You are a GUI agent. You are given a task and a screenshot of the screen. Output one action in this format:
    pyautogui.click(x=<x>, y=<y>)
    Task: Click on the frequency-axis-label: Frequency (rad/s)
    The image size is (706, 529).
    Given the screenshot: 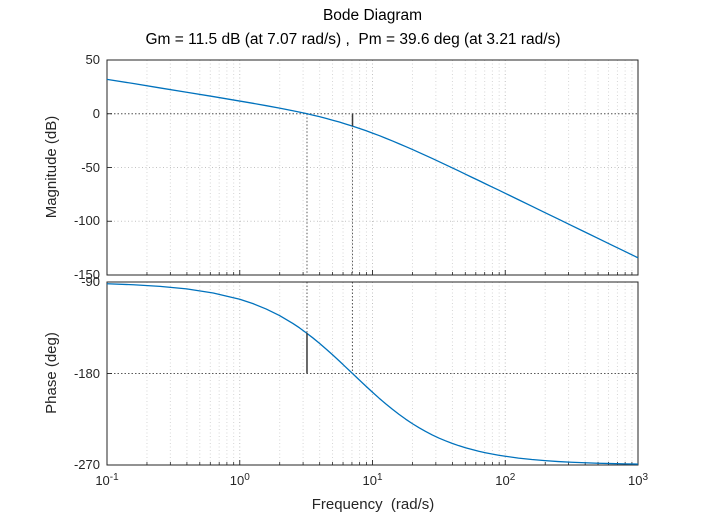 What is the action you would take?
    pyautogui.click(x=373, y=504)
    